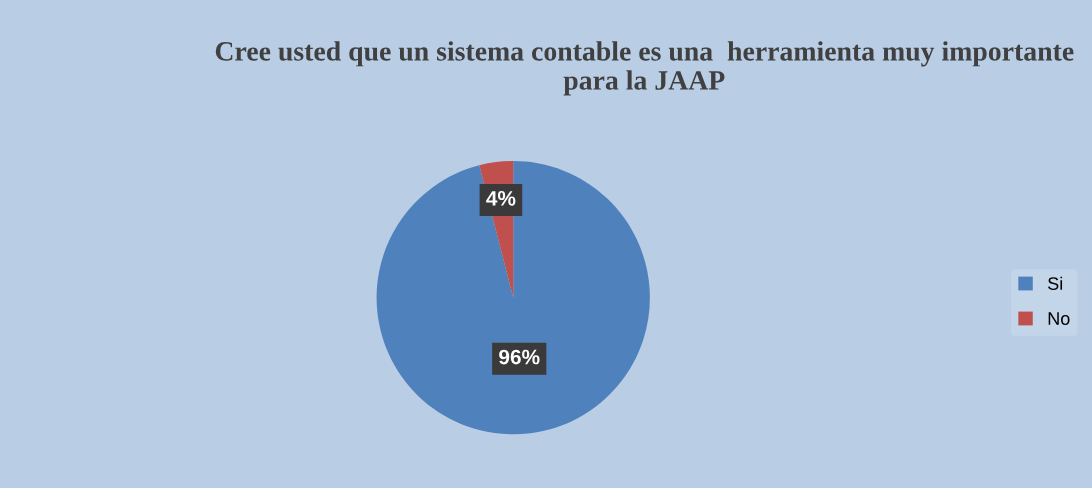 Image resolution: width=1092 pixels, height=488 pixels. Describe the element at coordinates (644, 68) in the screenshot. I see `chart-title: Cree usted que un sistema contable es una herramienta muy importante para la JAAP` at that location.